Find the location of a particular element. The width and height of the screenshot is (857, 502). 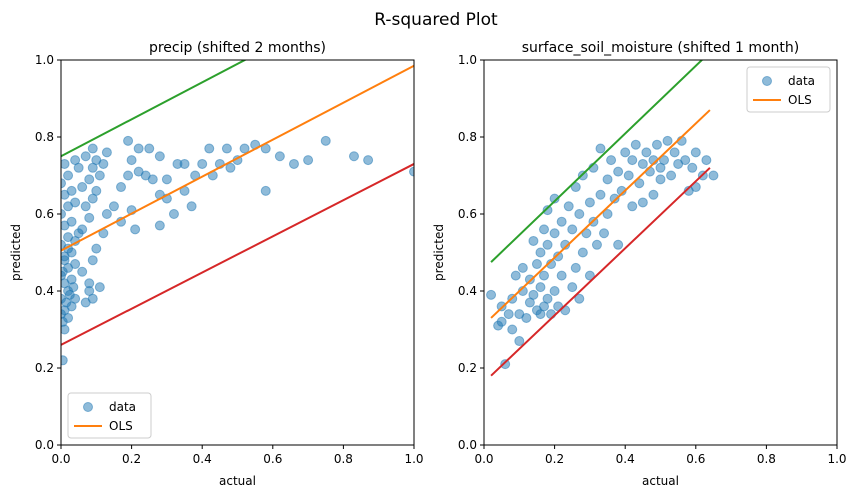

x-tick-label: 0.8 is located at coordinates (766, 459).